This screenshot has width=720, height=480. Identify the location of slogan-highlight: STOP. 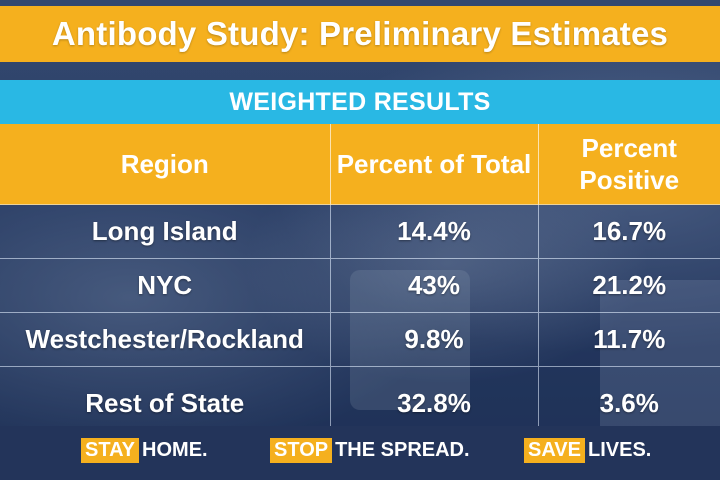
(301, 450).